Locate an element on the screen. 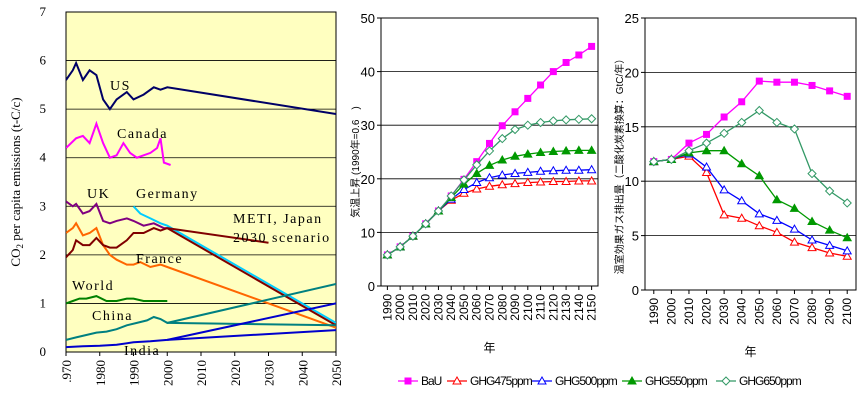 The width and height of the screenshot is (861, 394). legend-label-bau: BaU is located at coordinates (431, 381).